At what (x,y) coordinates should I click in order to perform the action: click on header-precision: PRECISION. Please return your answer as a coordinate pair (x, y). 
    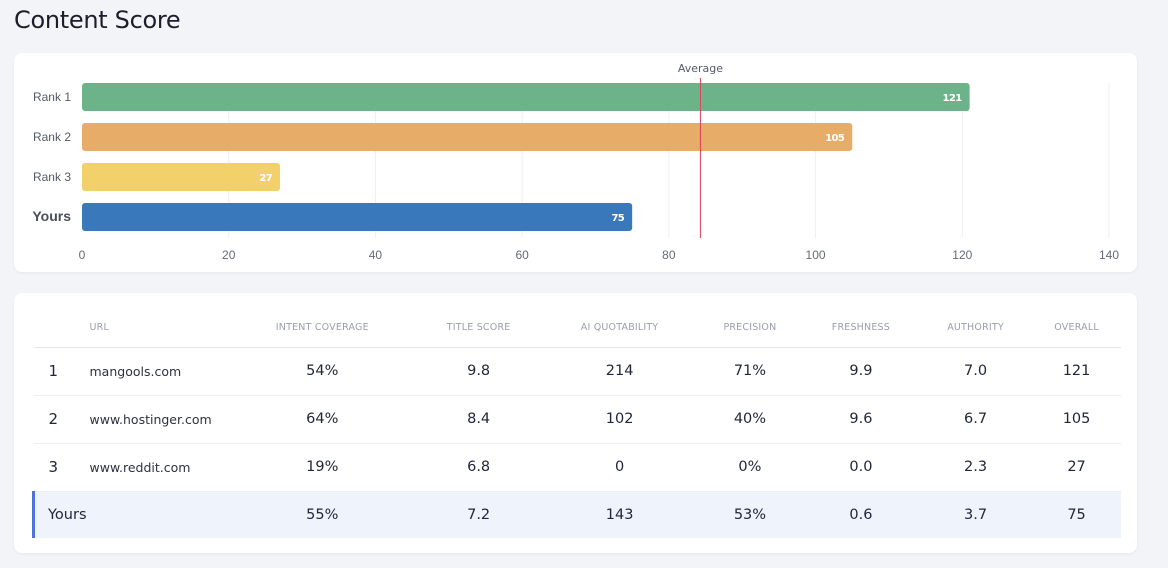
    Looking at the image, I should click on (750, 328).